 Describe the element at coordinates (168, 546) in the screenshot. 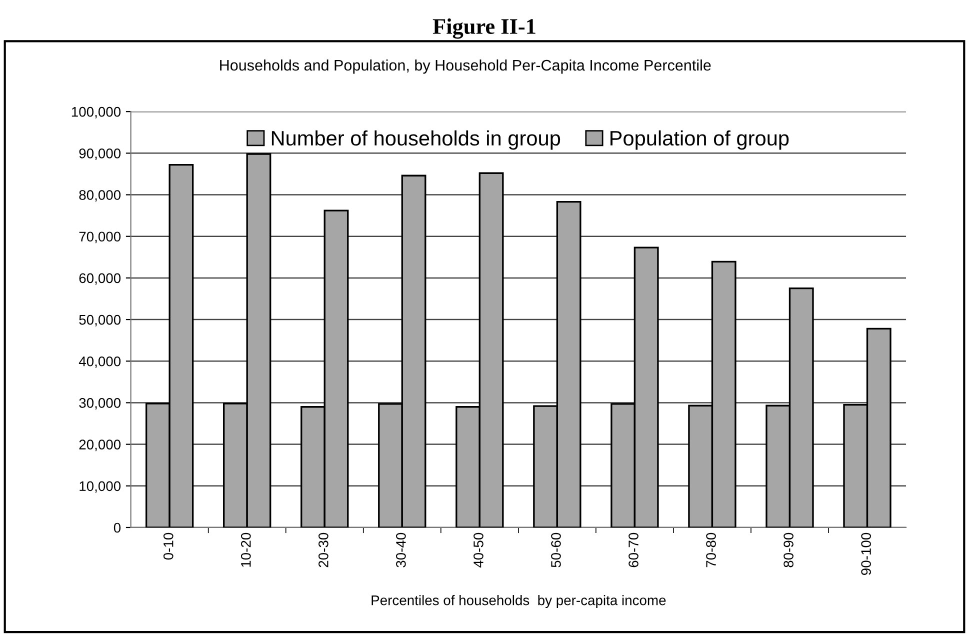

I see `x-tick-label: 0-10` at that location.